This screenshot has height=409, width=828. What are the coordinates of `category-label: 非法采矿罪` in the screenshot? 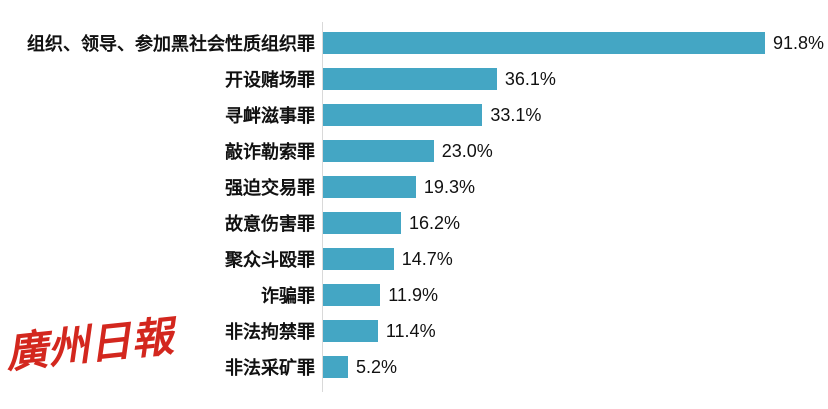 It's located at (270, 368).